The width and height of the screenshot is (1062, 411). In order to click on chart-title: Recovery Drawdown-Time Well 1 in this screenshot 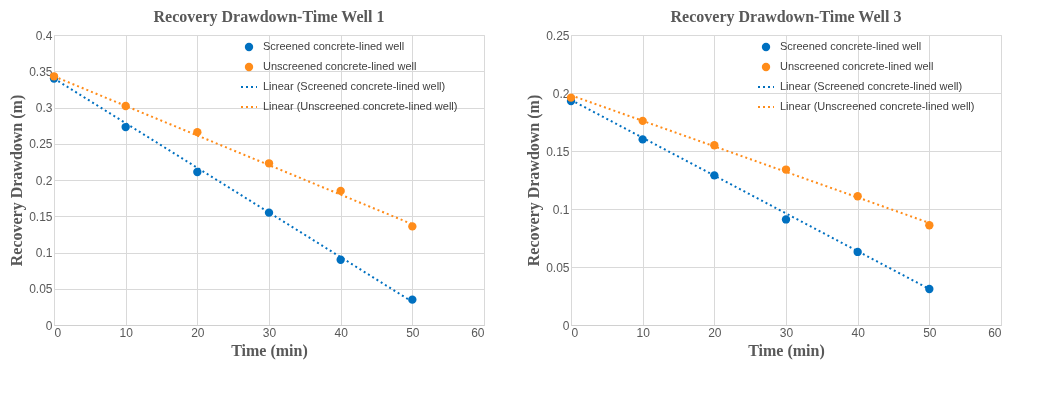, I will do `click(269, 17)`.